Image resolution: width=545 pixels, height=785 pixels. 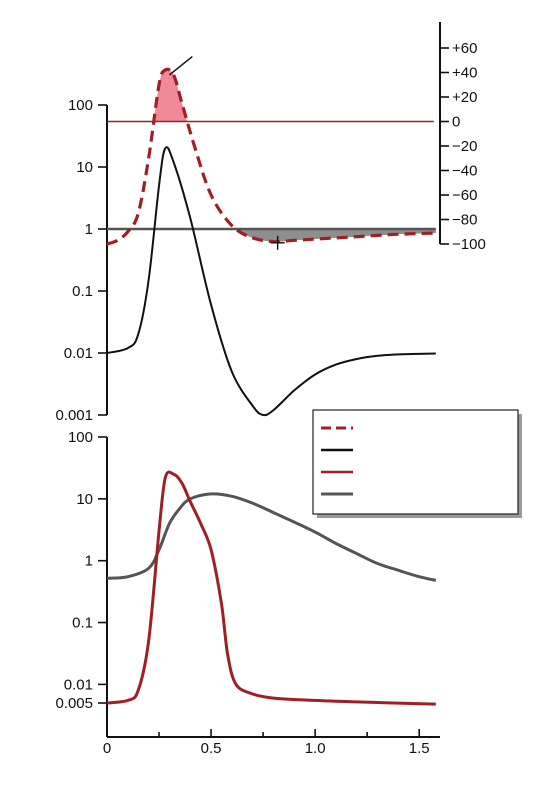 What do you see at coordinates (315, 748) in the screenshot?
I see `xtick-label: 1.0` at bounding box center [315, 748].